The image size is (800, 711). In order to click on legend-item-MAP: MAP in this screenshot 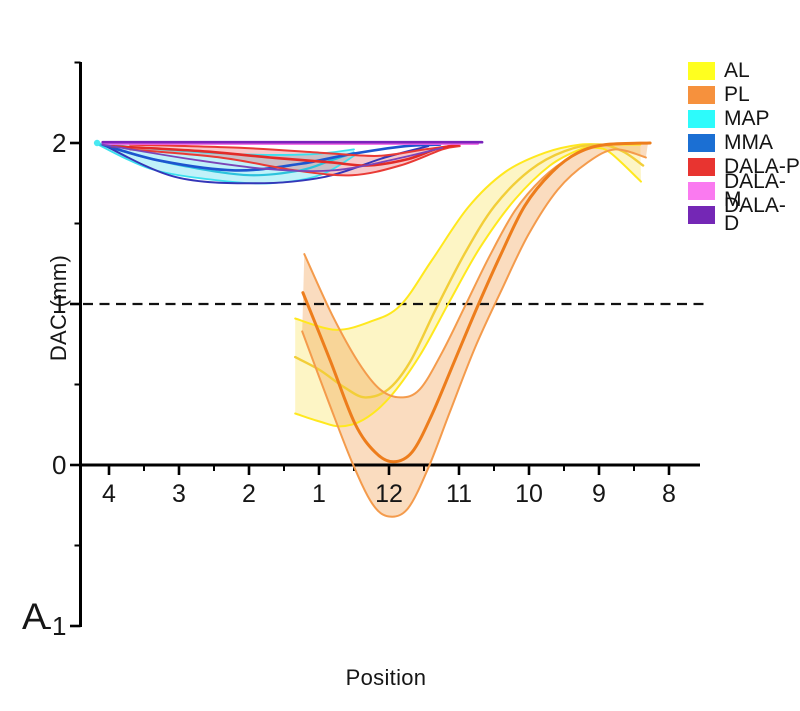, I will do `click(744, 118)`.